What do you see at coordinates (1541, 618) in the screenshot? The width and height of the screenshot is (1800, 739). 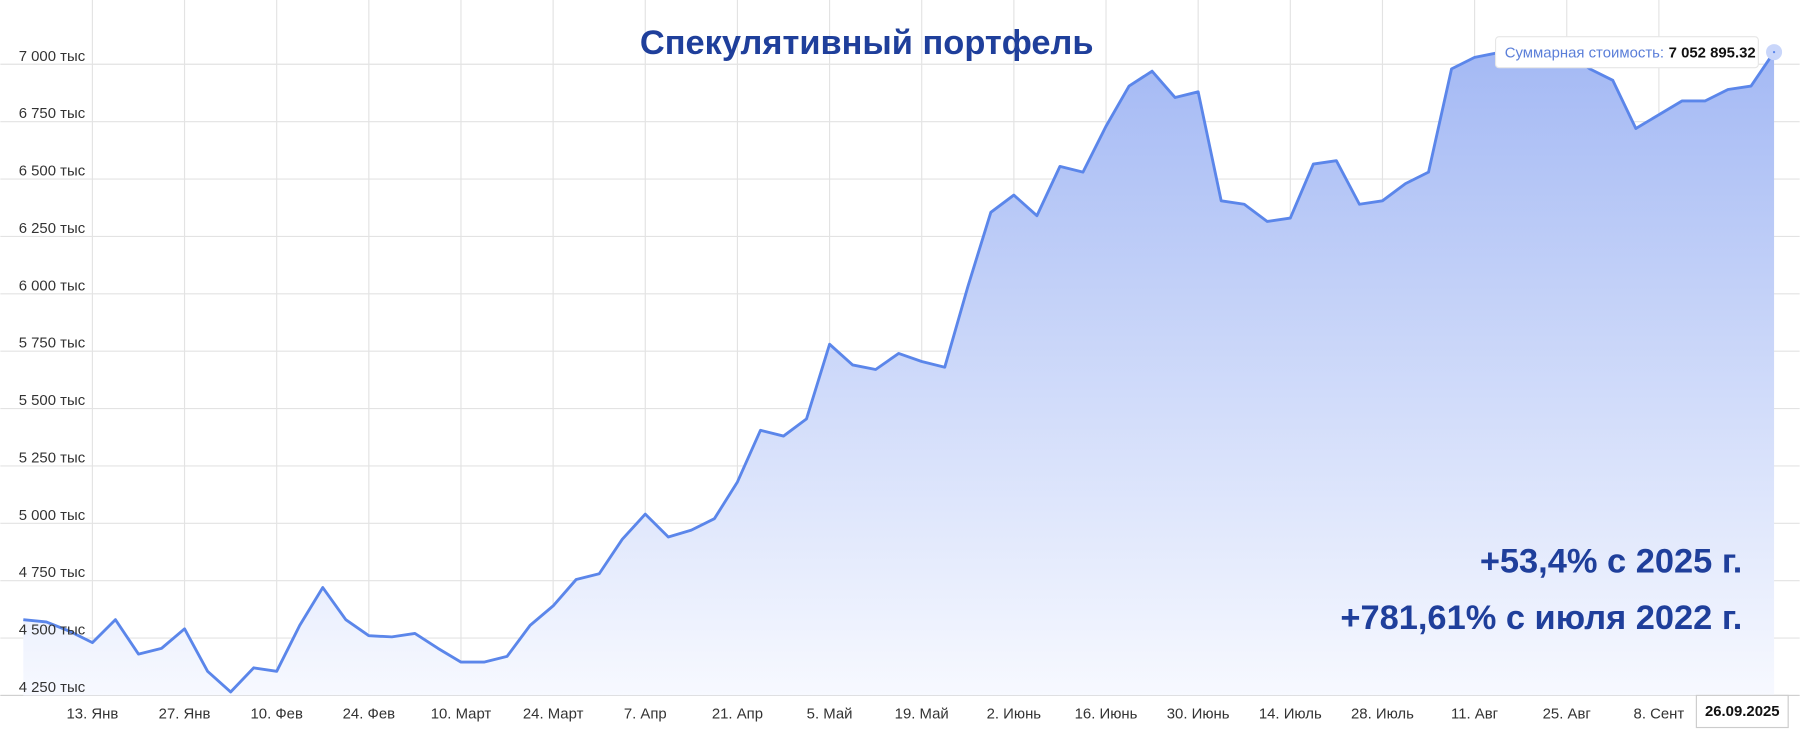 I see `annotation: +781,61% с июля 2022 г.` at bounding box center [1541, 618].